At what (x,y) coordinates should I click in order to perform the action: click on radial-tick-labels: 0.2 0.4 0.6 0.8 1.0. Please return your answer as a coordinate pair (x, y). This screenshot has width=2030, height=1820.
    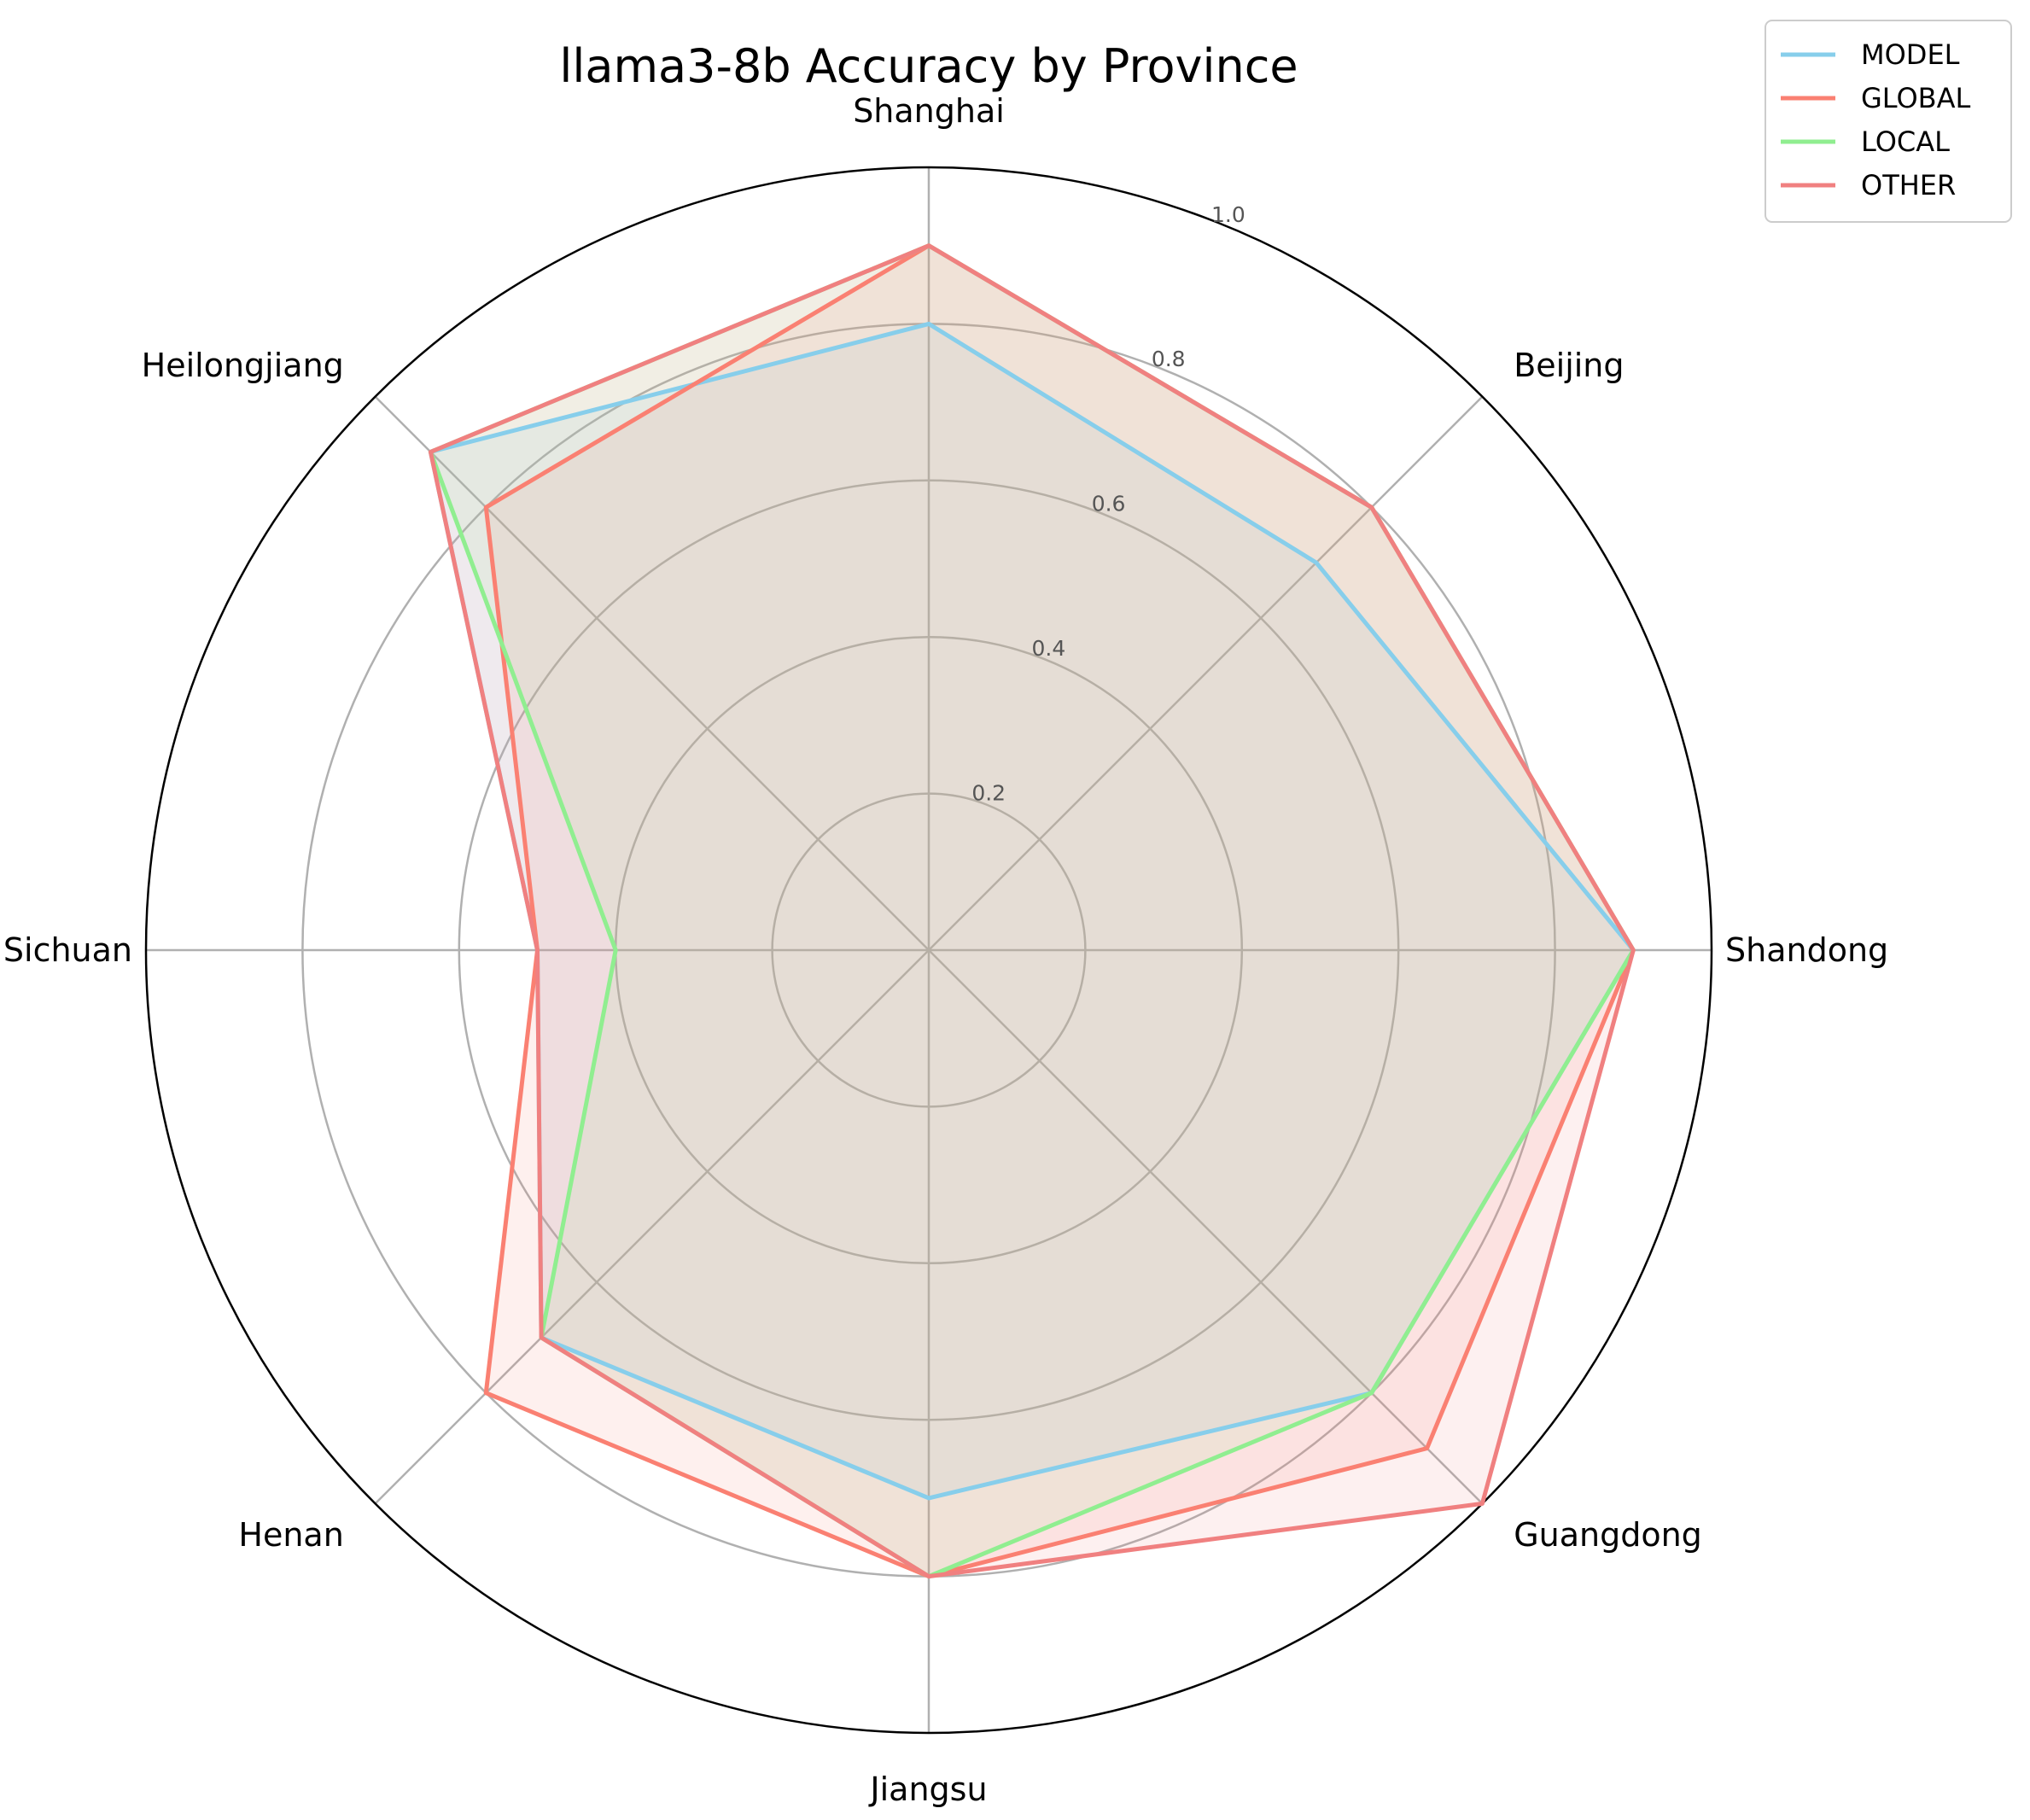
    Looking at the image, I should click on (1108, 504).